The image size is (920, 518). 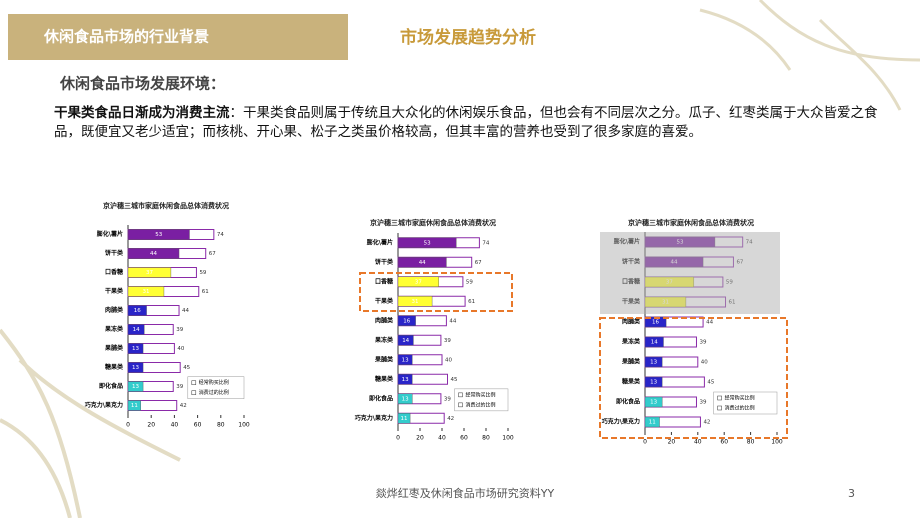 I want to click on page-number: 3, so click(x=851, y=493).